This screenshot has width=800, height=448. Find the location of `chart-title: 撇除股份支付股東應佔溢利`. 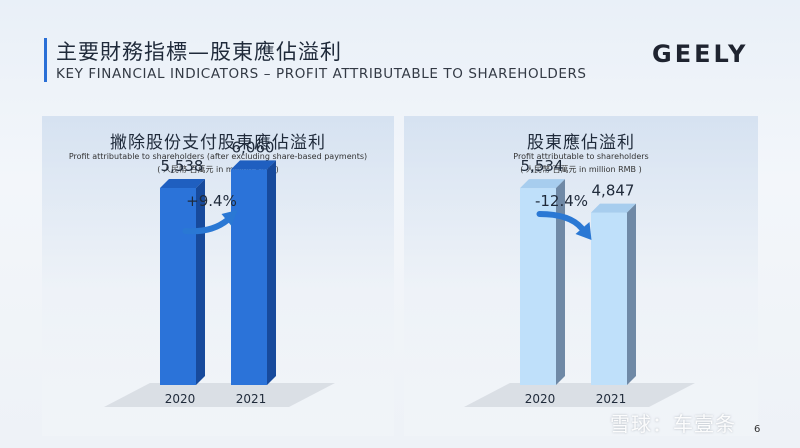

chart-title: 撇除股份支付股東應佔溢利 is located at coordinates (218, 143).